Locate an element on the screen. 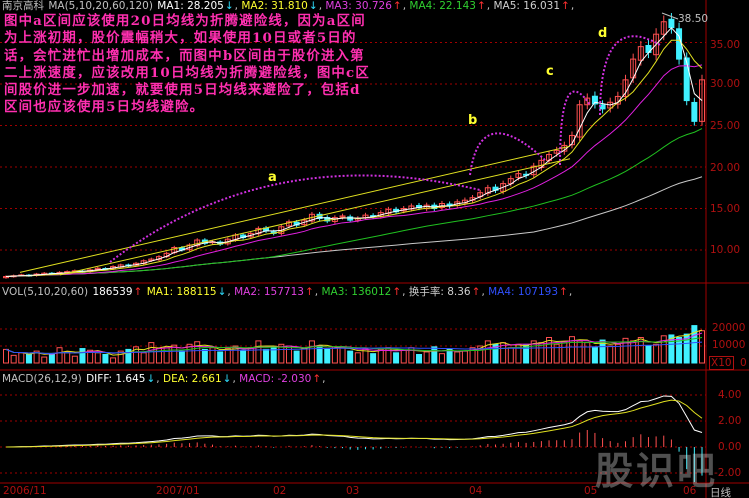 Image resolution: width=749 pixels, height=498 pixels. indicator-value: MACD: -2.030 is located at coordinates (275, 379).